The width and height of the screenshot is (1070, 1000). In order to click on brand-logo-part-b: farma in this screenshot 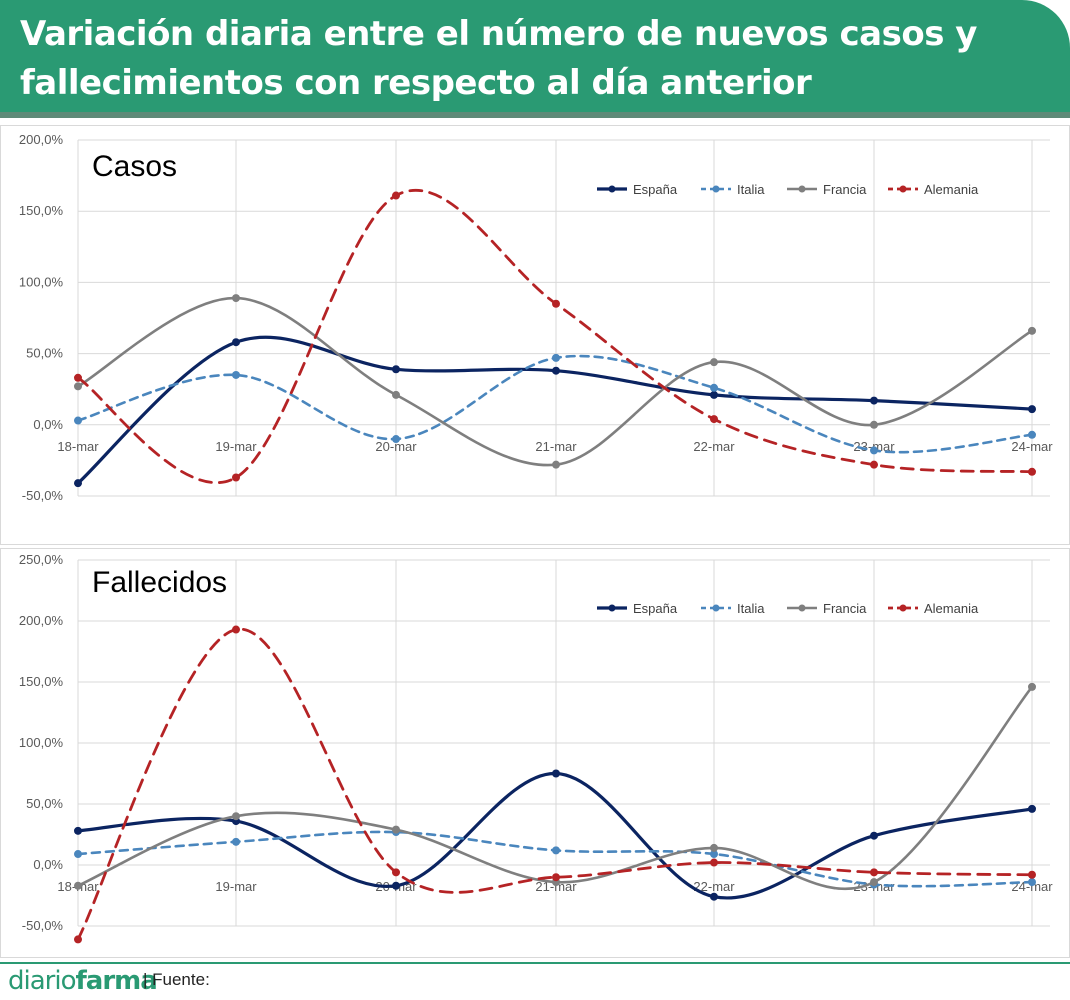, I will do `click(116, 981)`.